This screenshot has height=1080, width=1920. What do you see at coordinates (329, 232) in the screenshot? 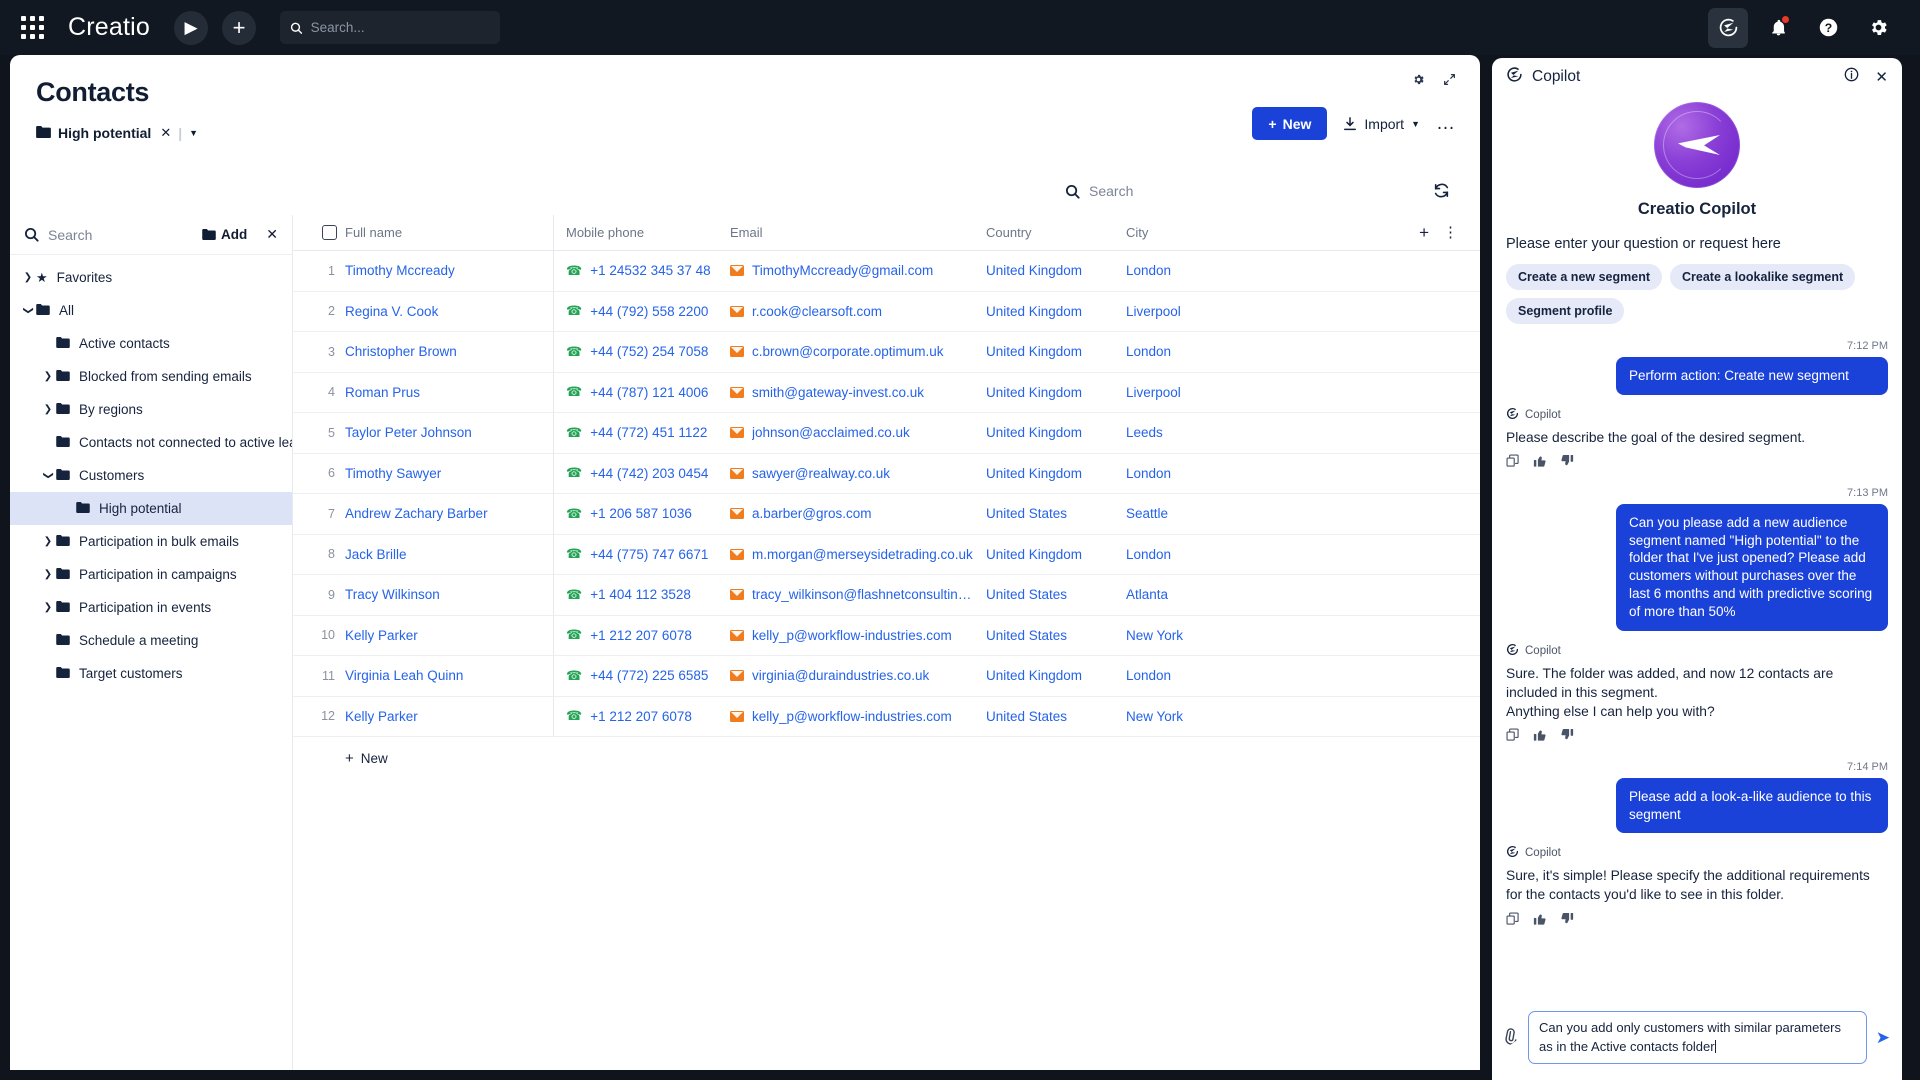
I see `select-all-checkbox` at bounding box center [329, 232].